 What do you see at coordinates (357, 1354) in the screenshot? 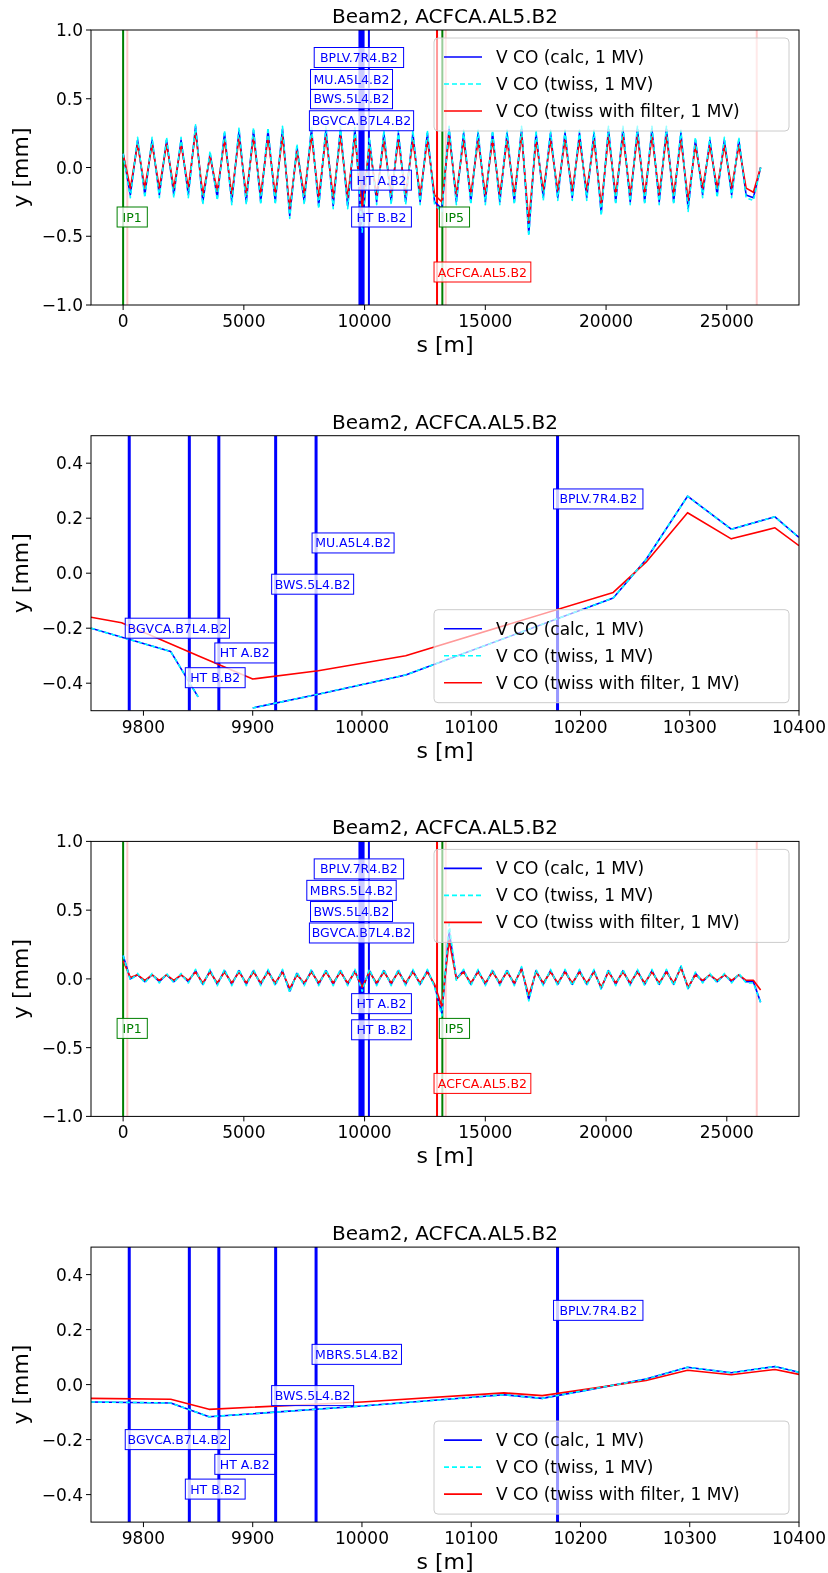
I see `ref-line-label: MBRS.5L4.B2` at bounding box center [357, 1354].